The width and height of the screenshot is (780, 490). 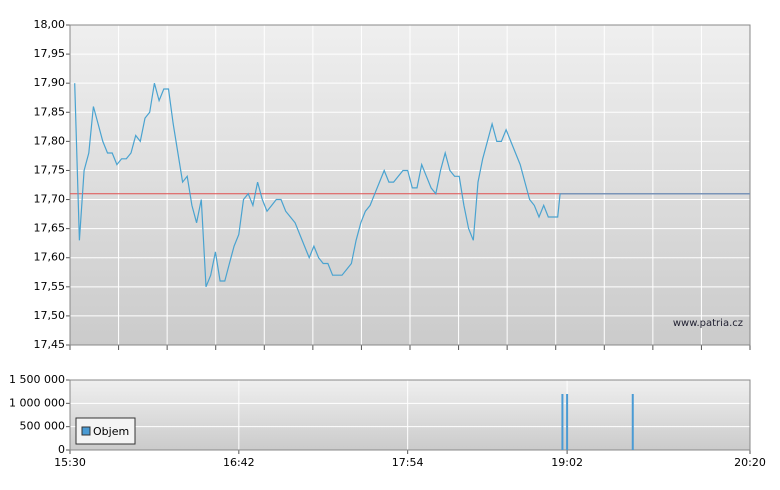 I want to click on y-tick-label: 17,45, so click(x=50, y=344).